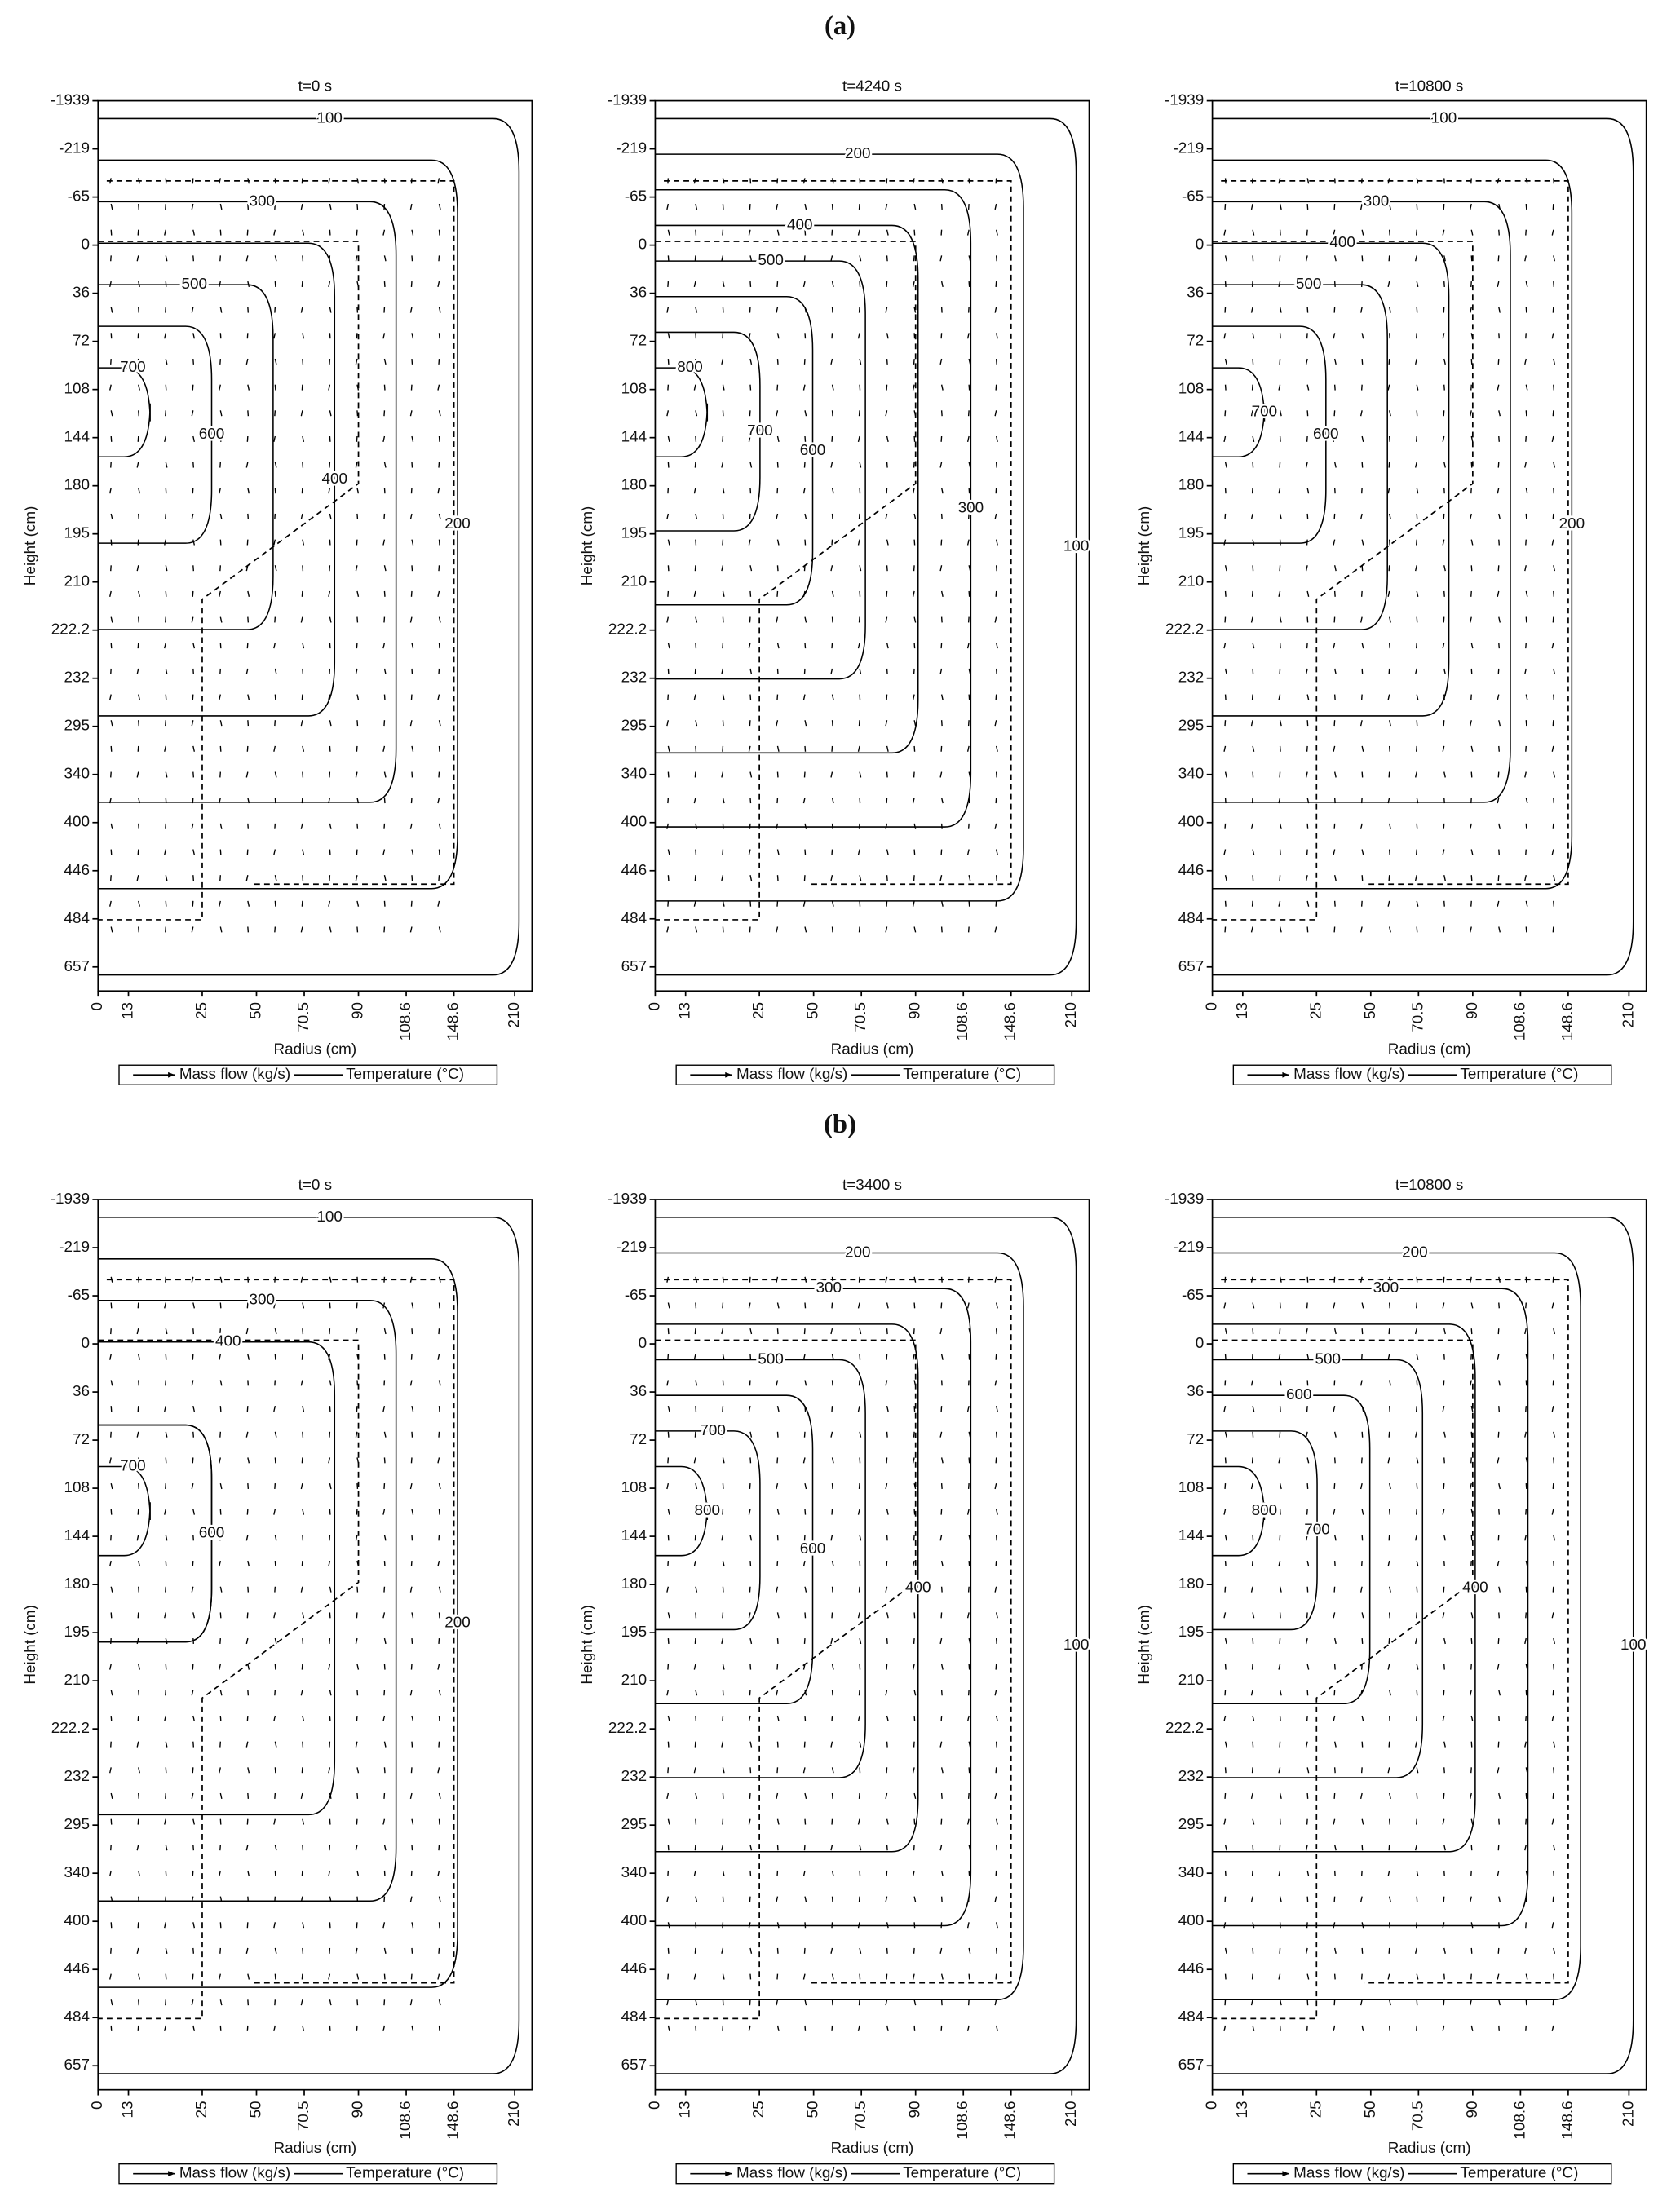 The image size is (1680, 2196). I want to click on y-tick-label: 232, so click(76, 1777).